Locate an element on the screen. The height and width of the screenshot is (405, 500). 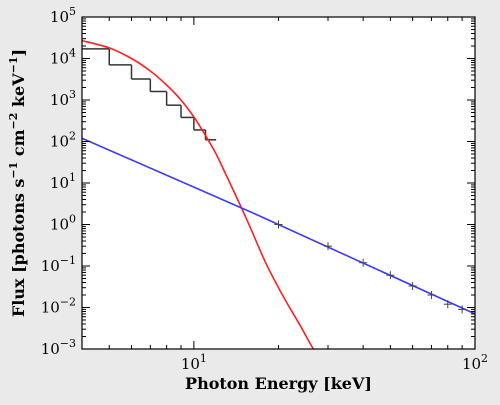
y-tick-label: 10³ is located at coordinates (63, 98).